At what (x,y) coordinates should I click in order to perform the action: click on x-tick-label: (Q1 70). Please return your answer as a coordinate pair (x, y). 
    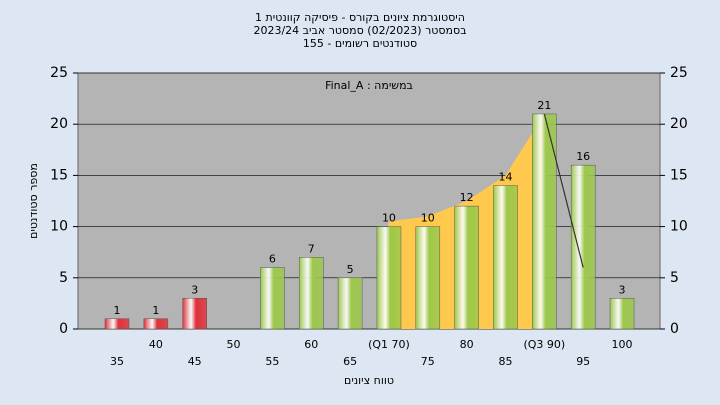
    Looking at the image, I should click on (389, 344).